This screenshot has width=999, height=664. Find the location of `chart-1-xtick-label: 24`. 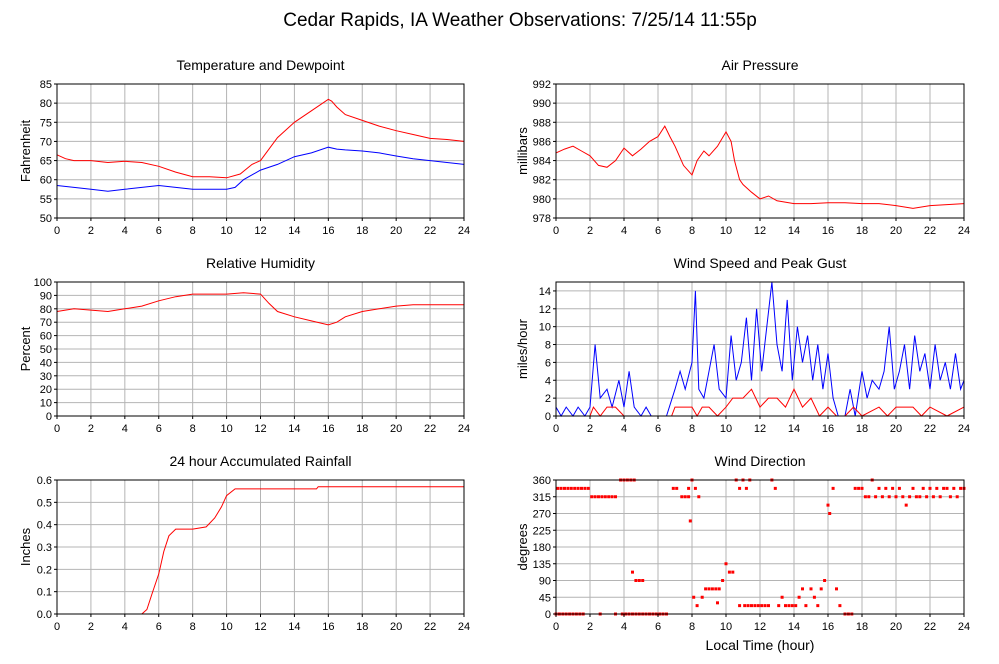

chart-1-xtick-label: 24 is located at coordinates (964, 231).